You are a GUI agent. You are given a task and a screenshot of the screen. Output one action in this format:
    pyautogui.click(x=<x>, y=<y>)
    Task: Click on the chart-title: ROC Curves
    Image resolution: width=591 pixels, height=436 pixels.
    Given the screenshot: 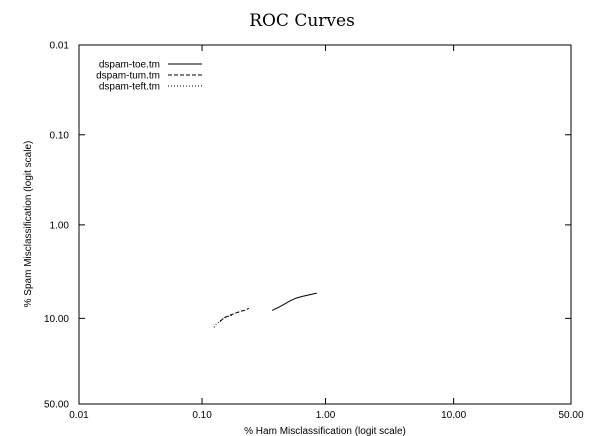 What is the action you would take?
    pyautogui.click(x=302, y=21)
    